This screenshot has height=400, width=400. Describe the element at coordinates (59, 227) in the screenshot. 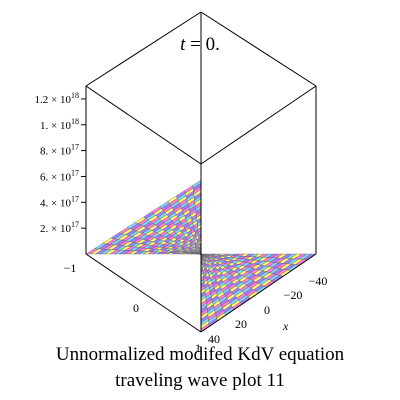

I see `z-tick-label: 2. × 1017` at that location.